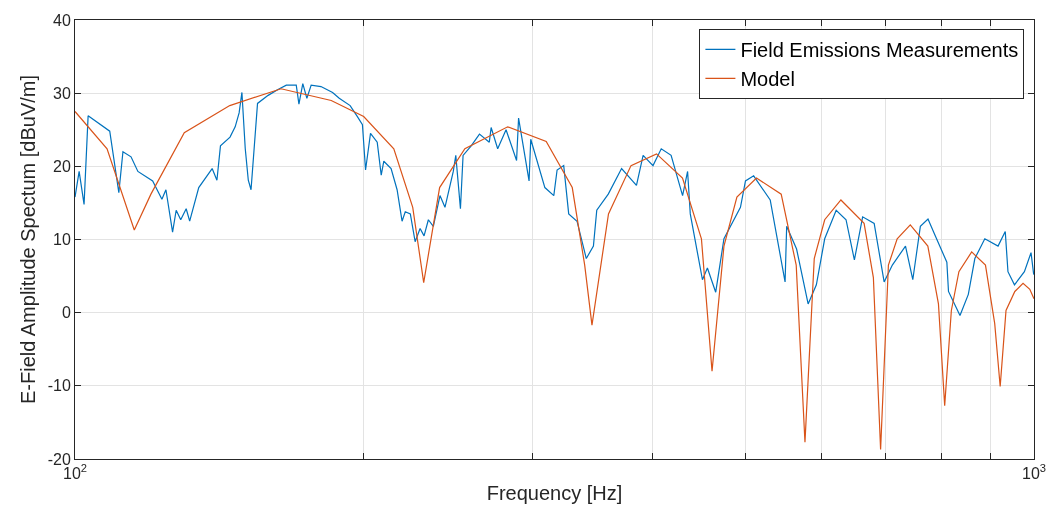 This screenshot has height=512, width=1058. I want to click on y-axis-title: E-Field Amplitude Spectum [dBuV/m], so click(28, 239).